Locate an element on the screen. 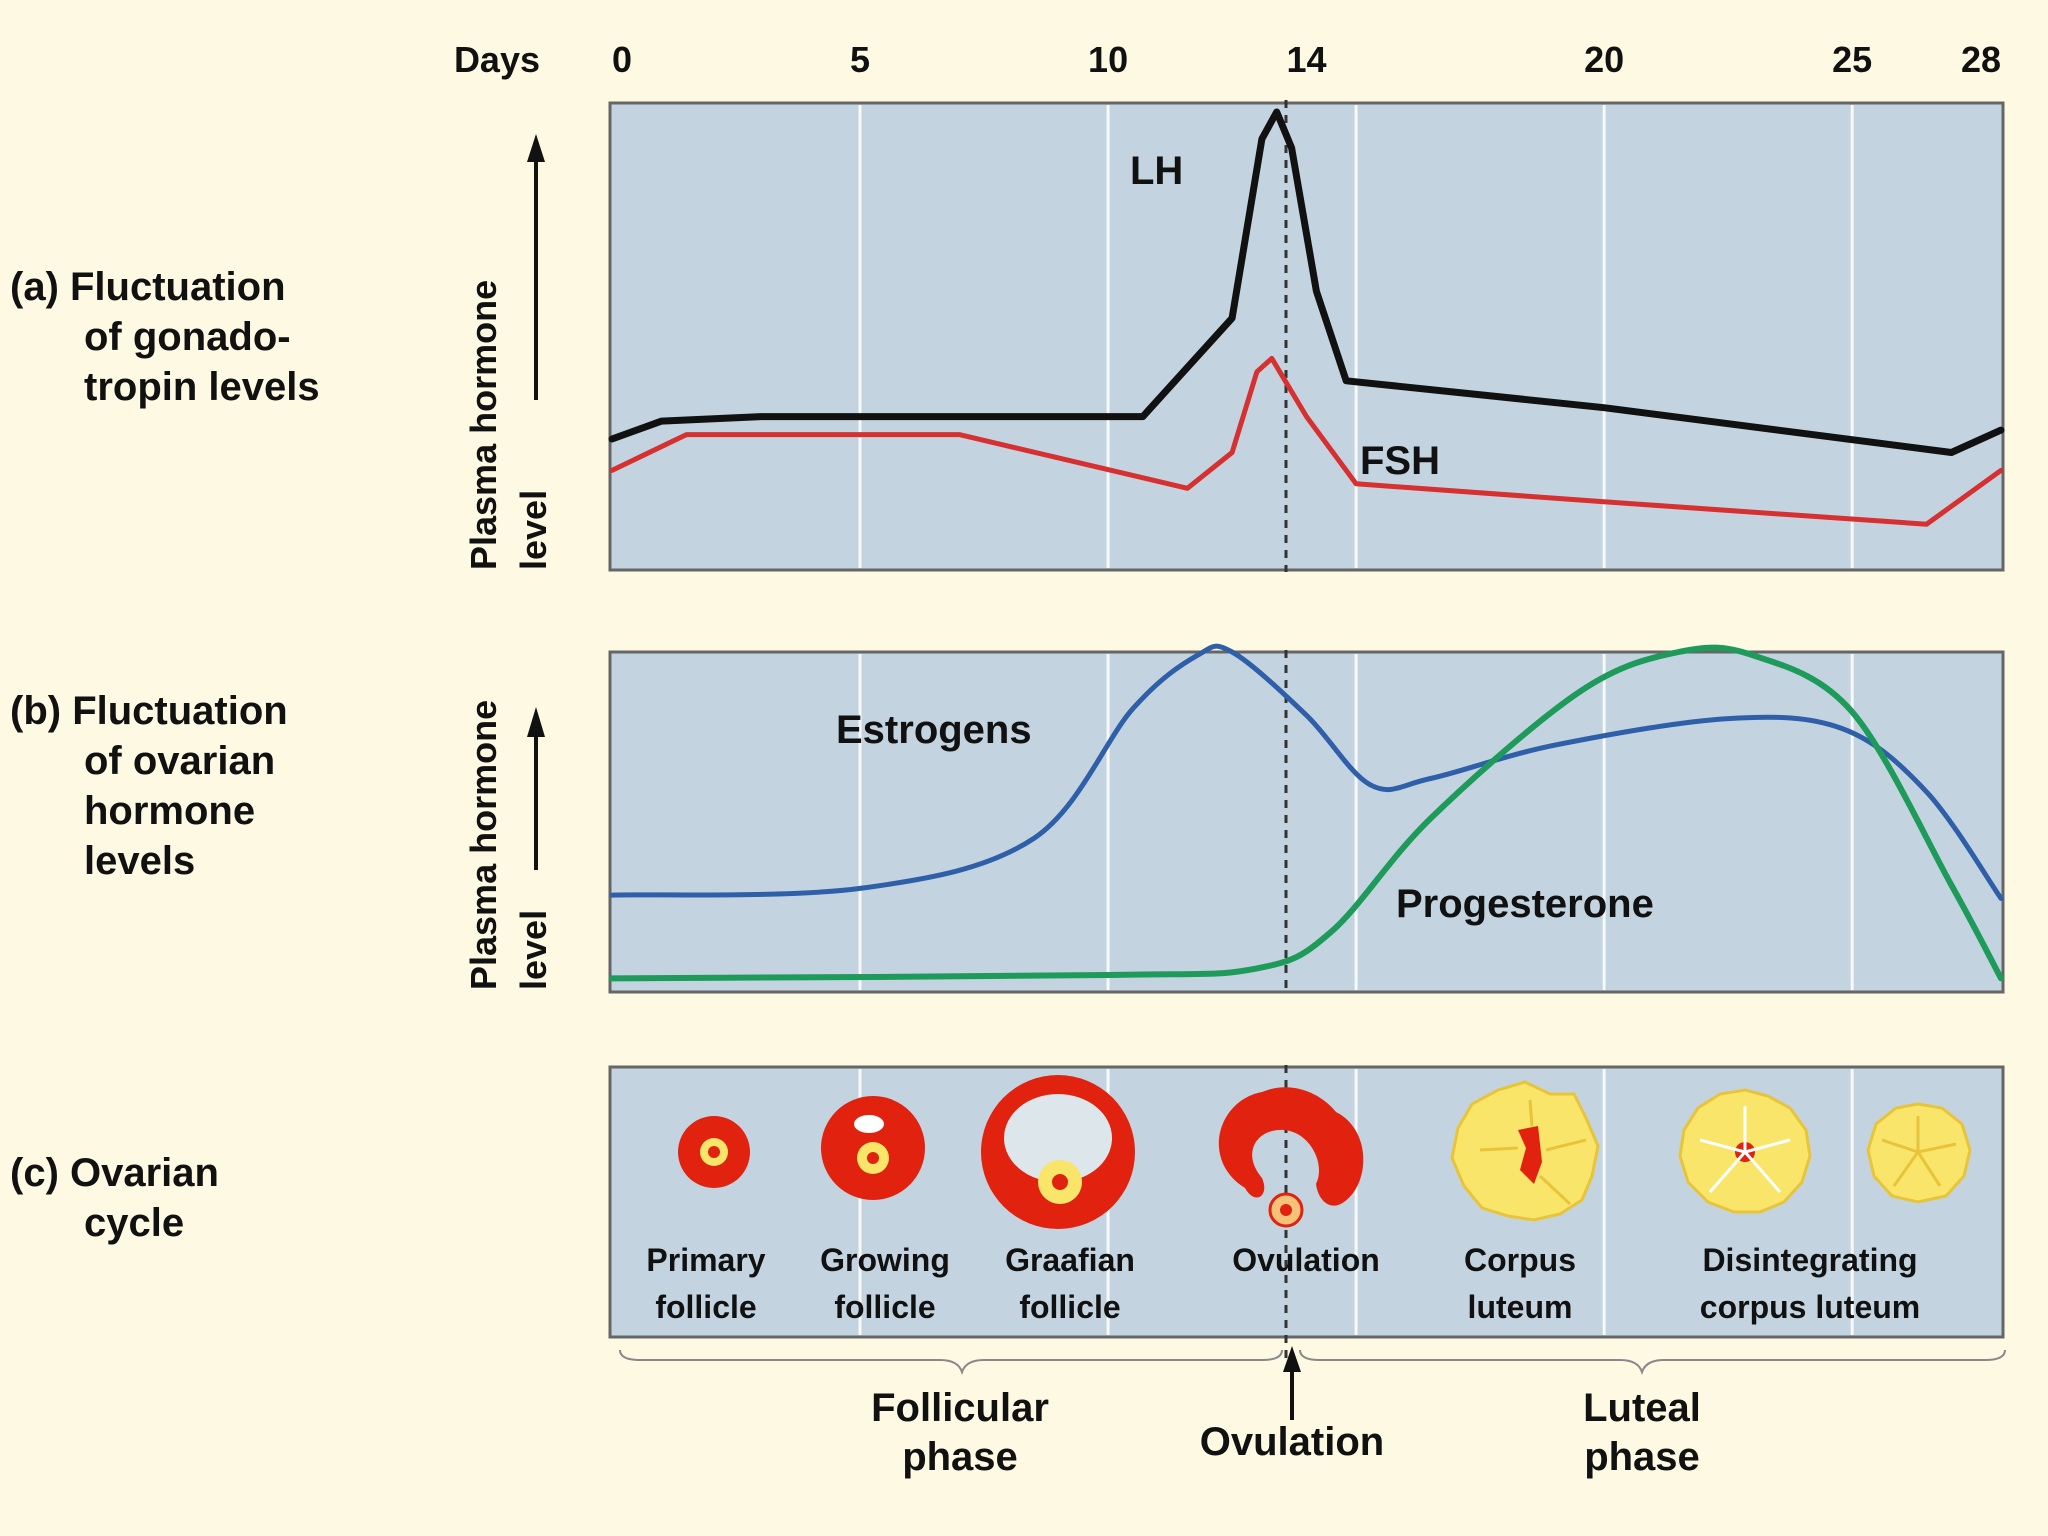 Image resolution: width=2048 pixels, height=1536 pixels. panel-a-label: (a) Fluctuation of gonado- tropin levels is located at coordinates (165, 337).